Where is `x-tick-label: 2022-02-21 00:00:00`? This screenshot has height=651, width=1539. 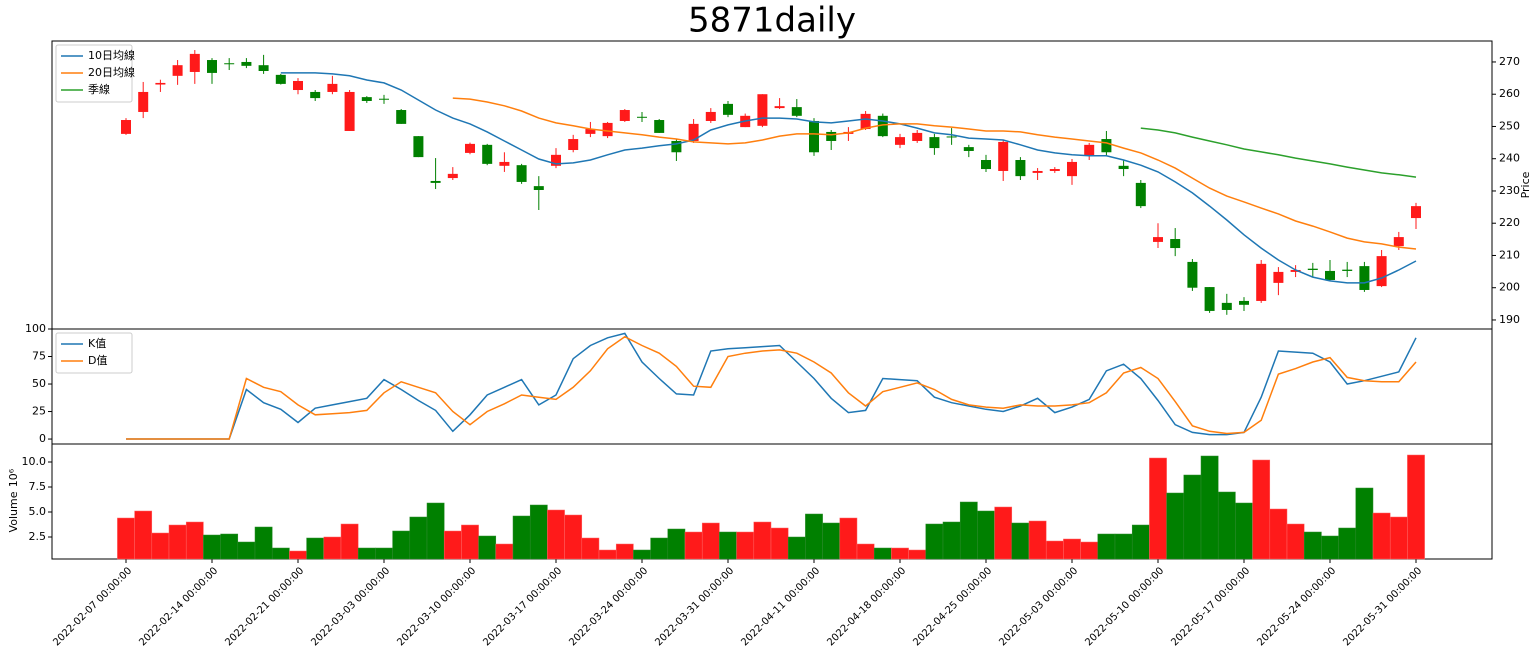 x-tick-label: 2022-02-21 00:00:00 is located at coordinates (264, 606).